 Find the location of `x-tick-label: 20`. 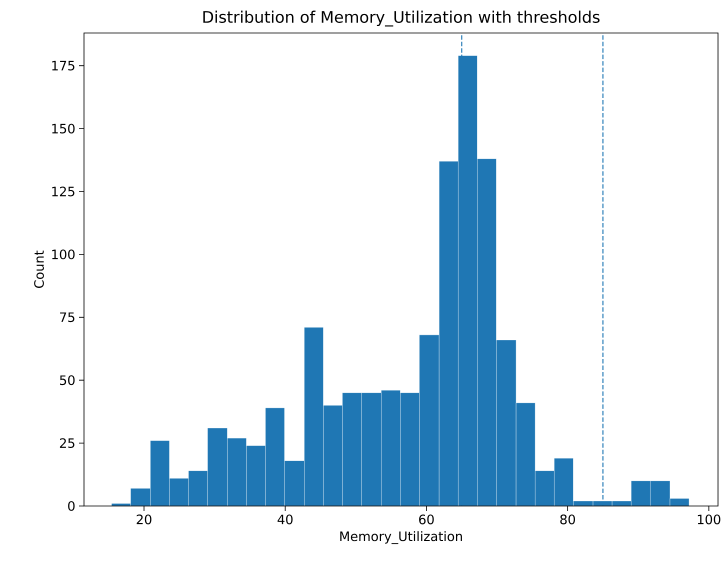

x-tick-label: 20 is located at coordinates (144, 519).